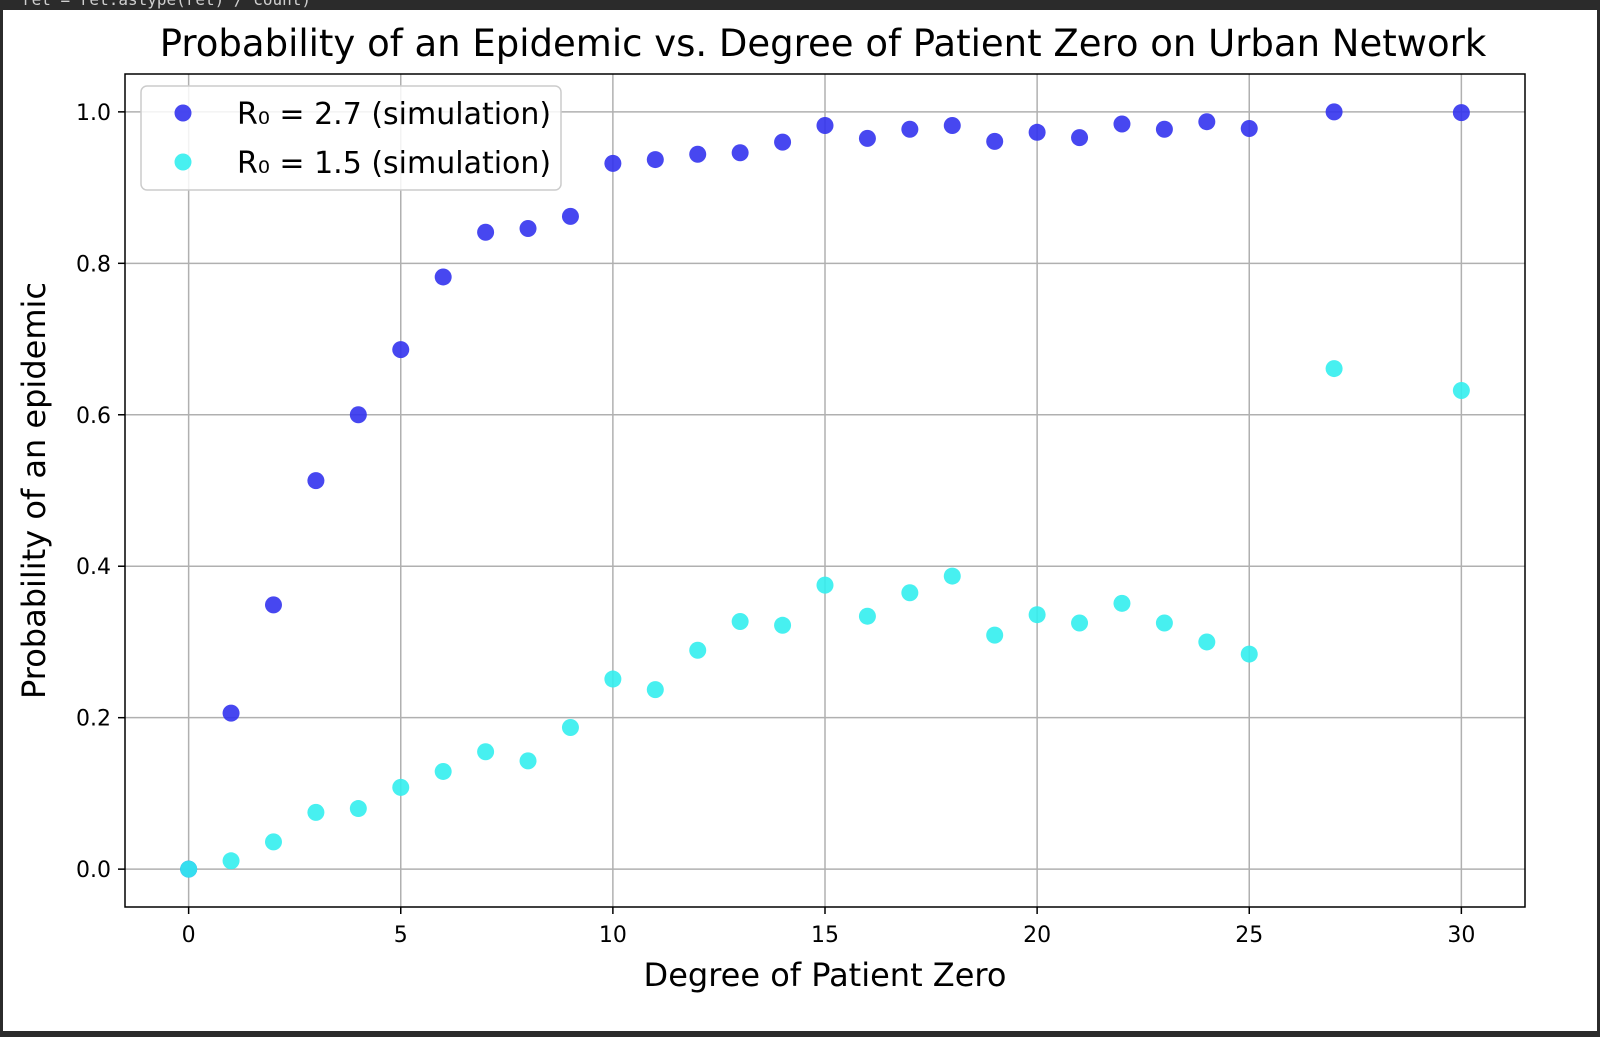 This screenshot has width=1600, height=1037. I want to click on y-axis-label: Probability of an epidemic, so click(34, 490).